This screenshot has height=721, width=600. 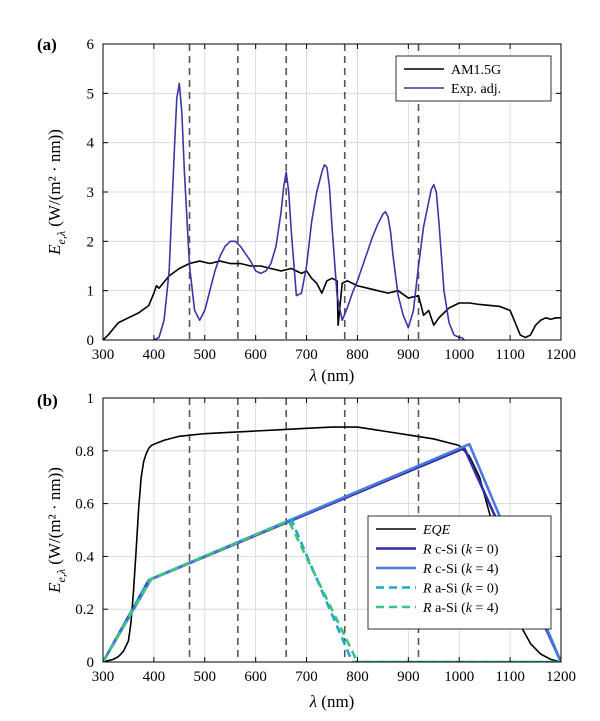 What do you see at coordinates (91, 45) in the screenshot?
I see `y-tick-label: 6` at bounding box center [91, 45].